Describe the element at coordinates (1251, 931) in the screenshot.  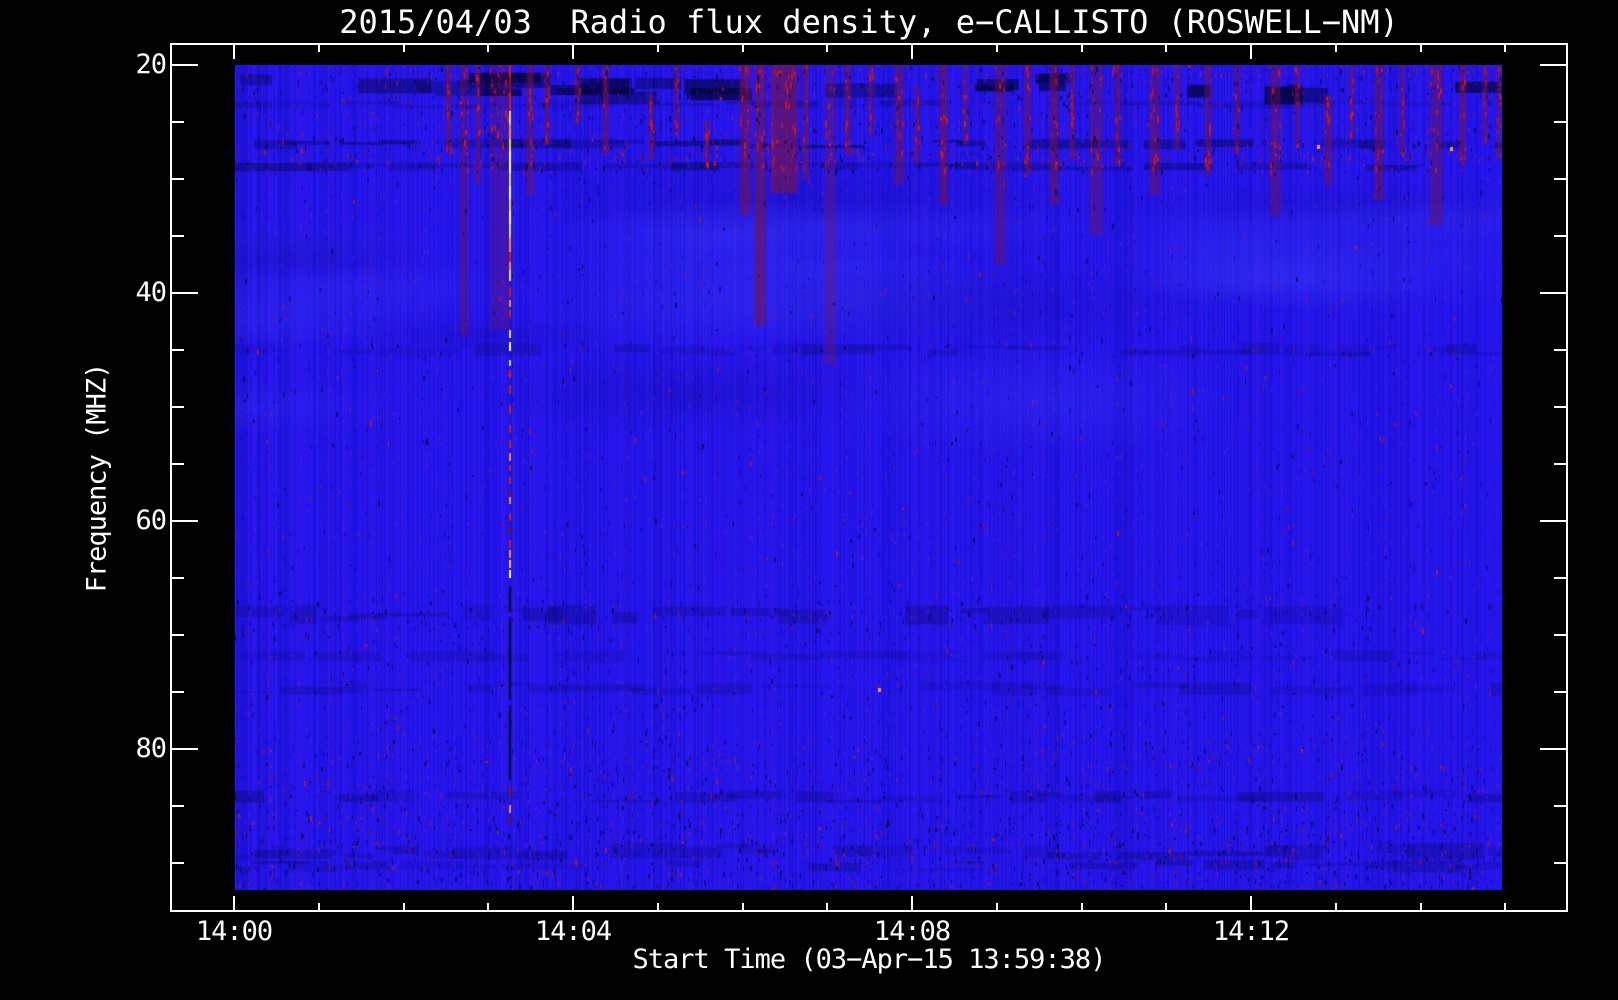
I see `x-tick-label: 14:12` at that location.